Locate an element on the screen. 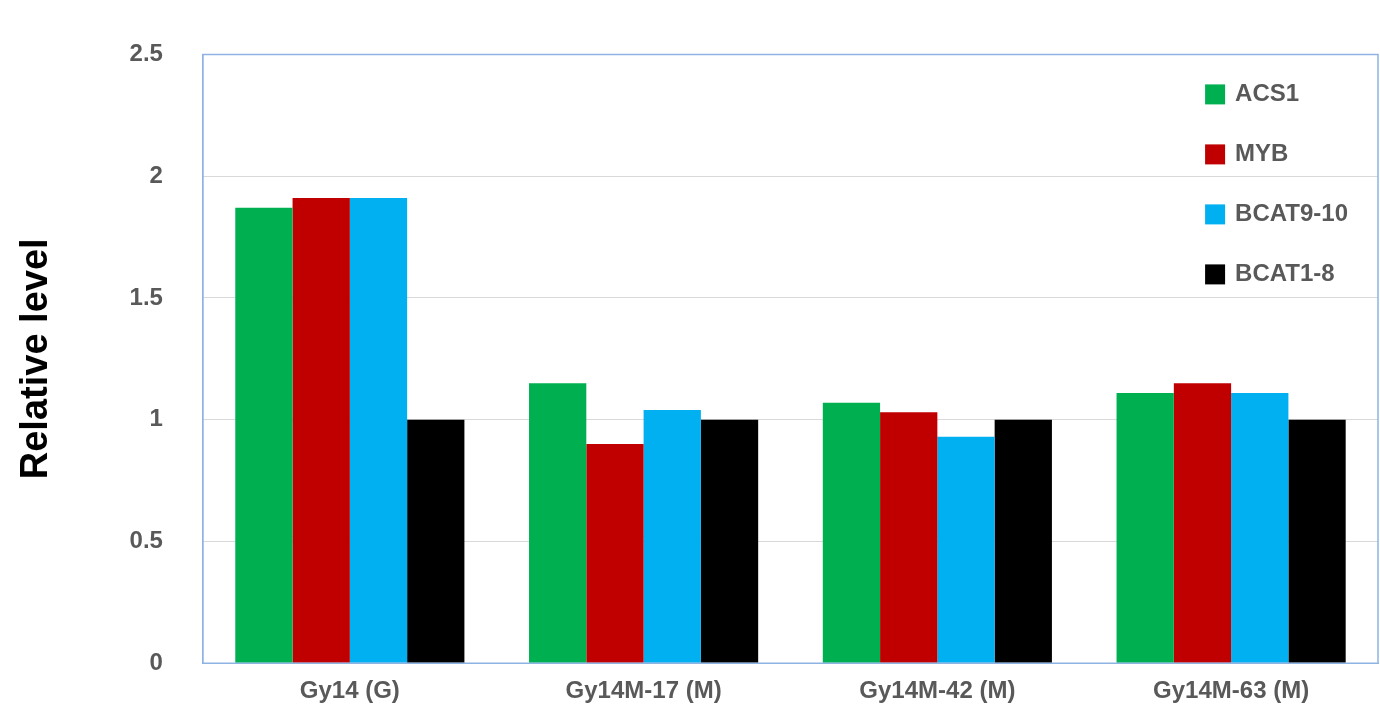 Image resolution: width=1380 pixels, height=724 pixels. y-tick-label: 1.5 is located at coordinates (146, 296).